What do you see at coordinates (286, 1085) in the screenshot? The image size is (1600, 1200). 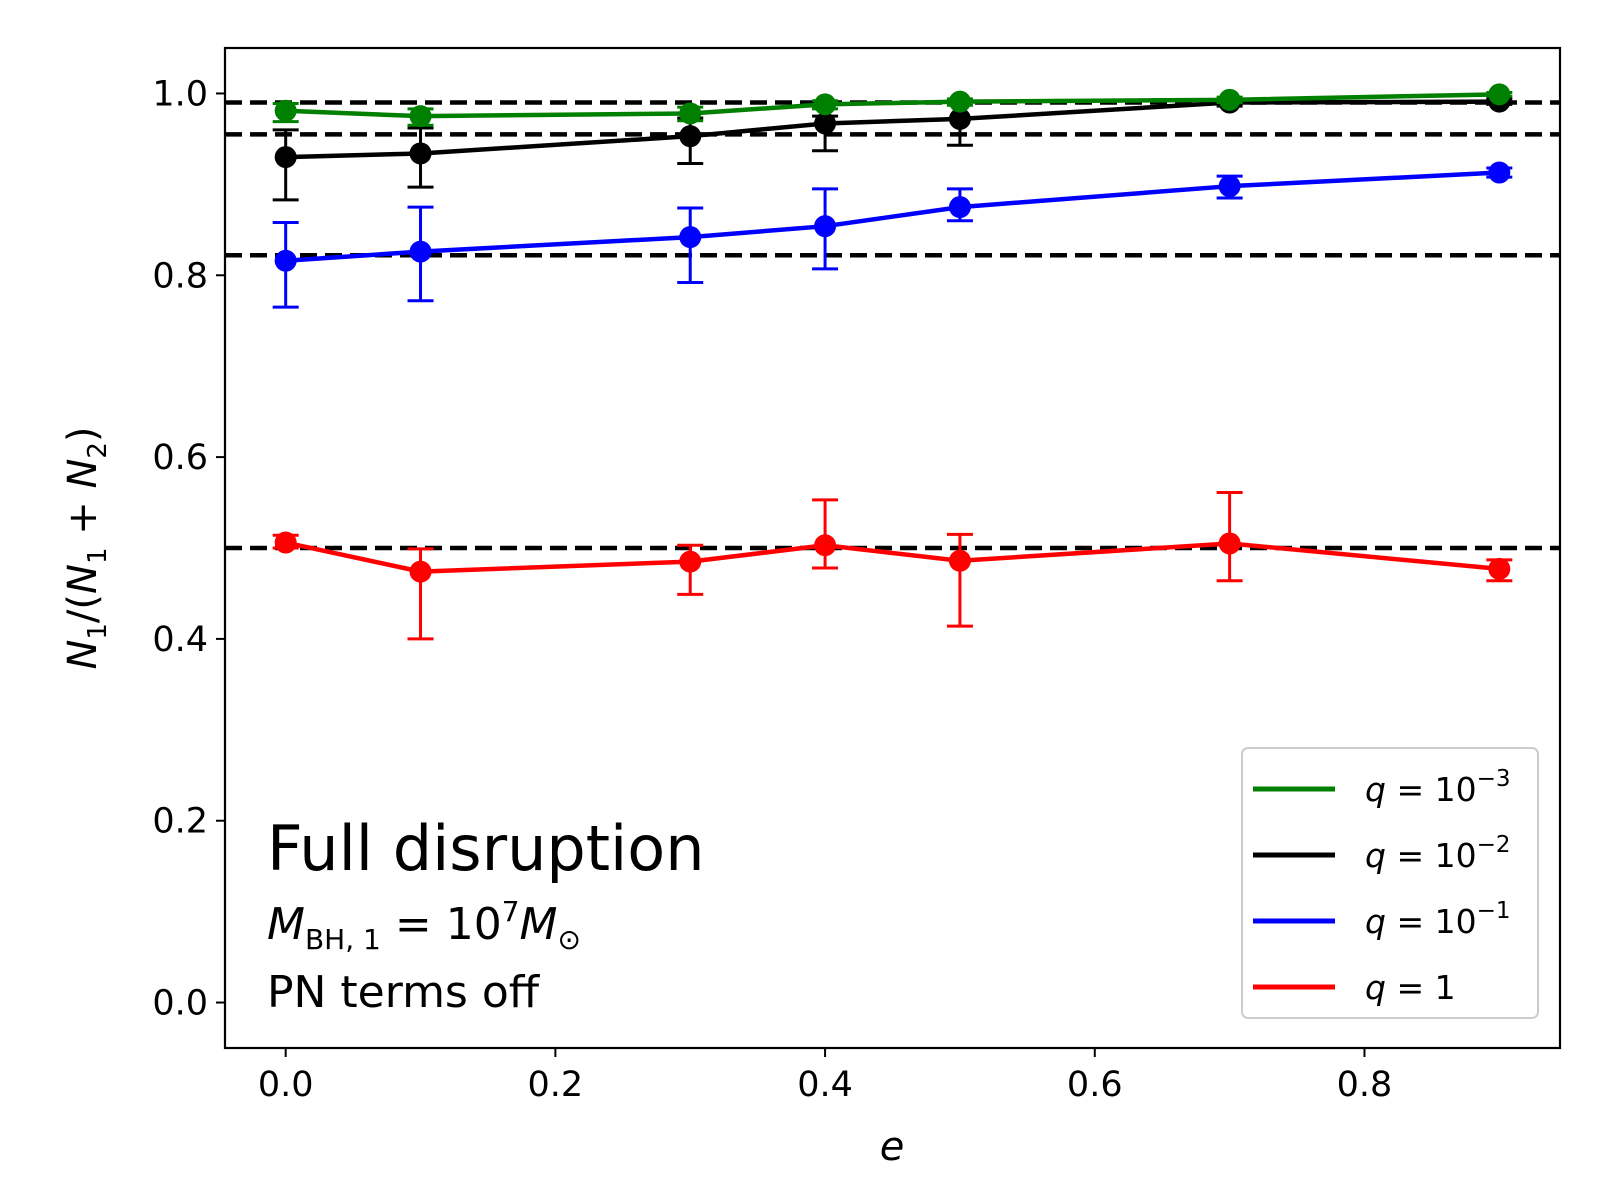 I see `x-tick-label: 0.0` at bounding box center [286, 1085].